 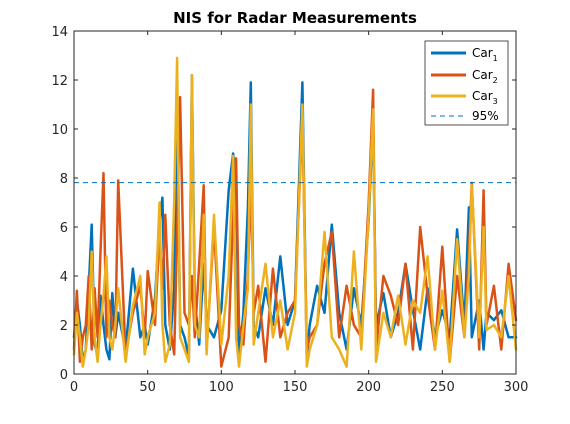 What do you see at coordinates (485, 76) in the screenshot?
I see `legend-label-car2: Car2` at bounding box center [485, 76].